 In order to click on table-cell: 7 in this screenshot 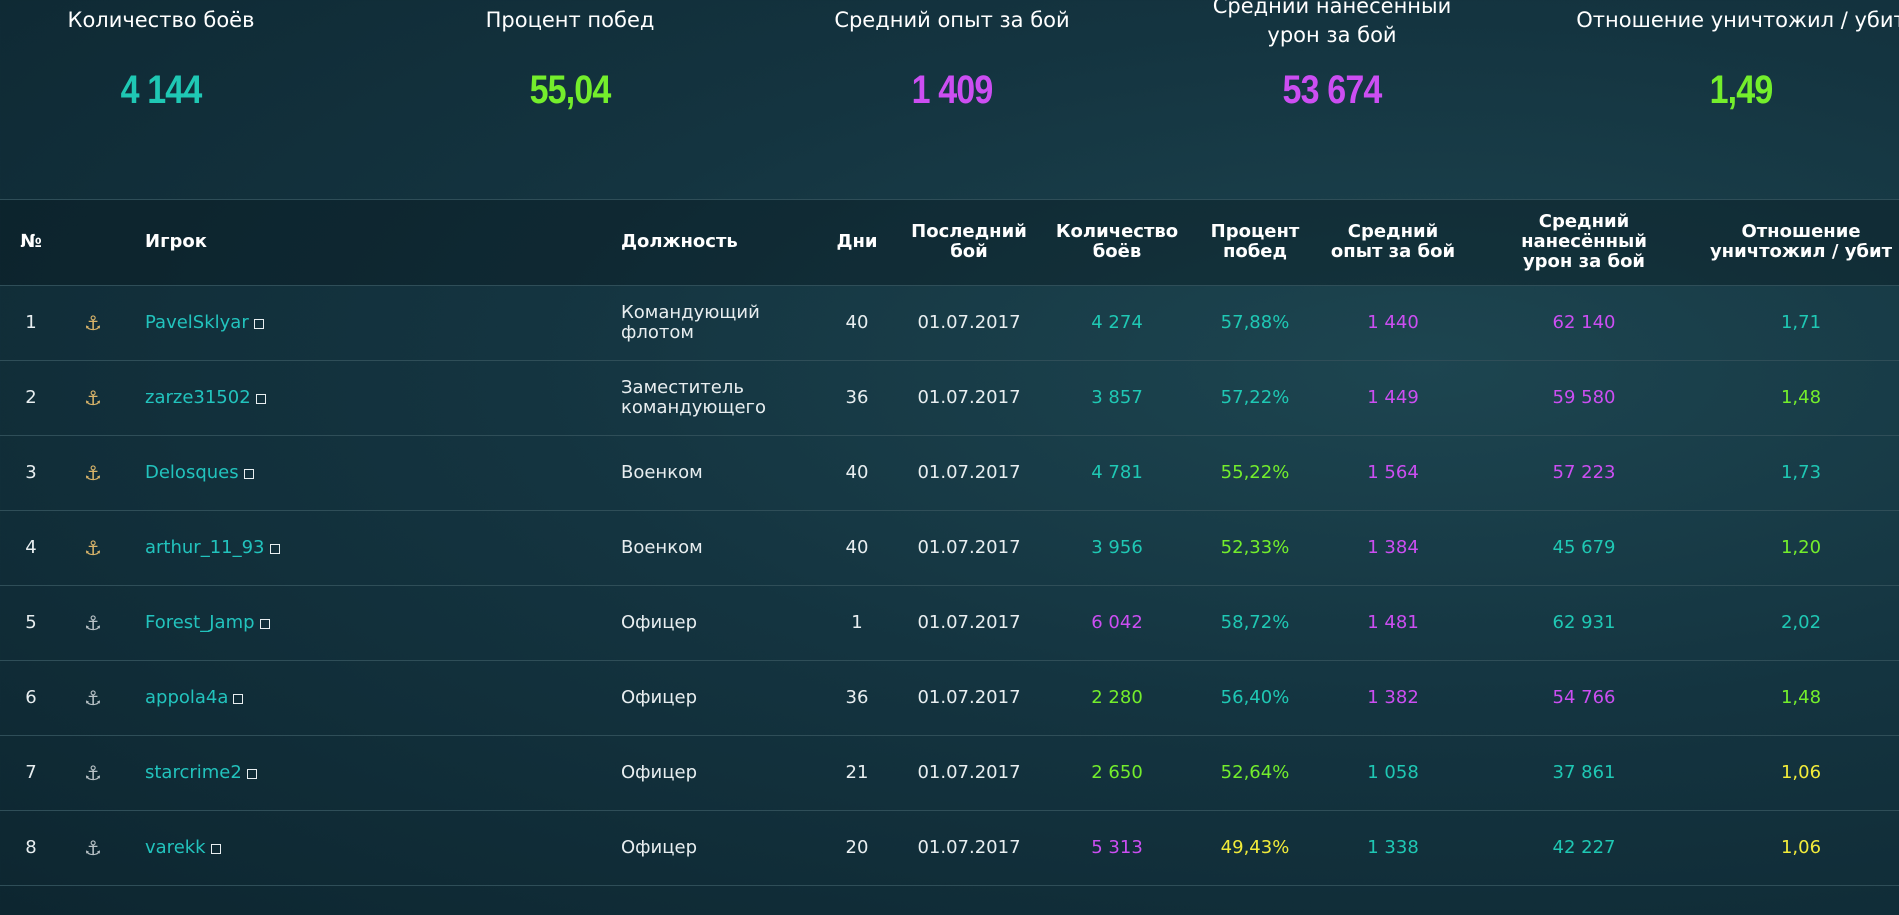, I will do `click(31, 772)`.